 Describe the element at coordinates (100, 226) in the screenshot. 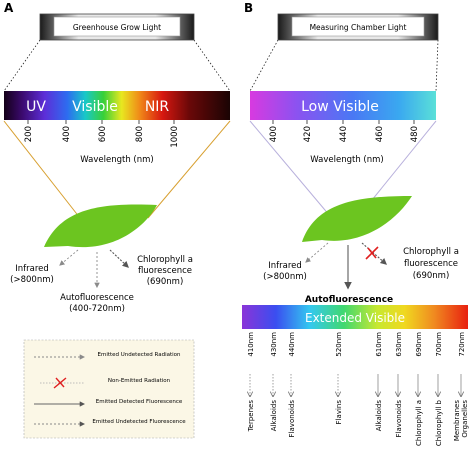

I see `leaf-a-icon` at that location.